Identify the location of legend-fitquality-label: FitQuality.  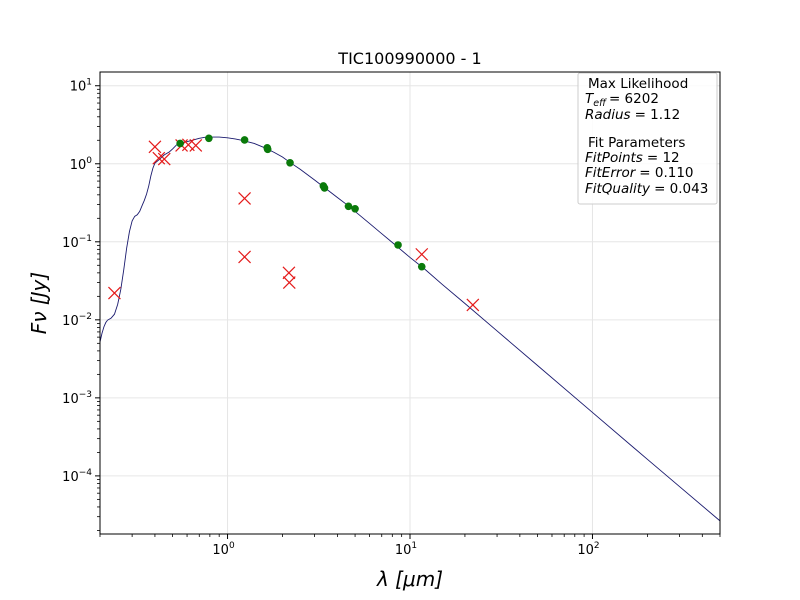
(618, 189).